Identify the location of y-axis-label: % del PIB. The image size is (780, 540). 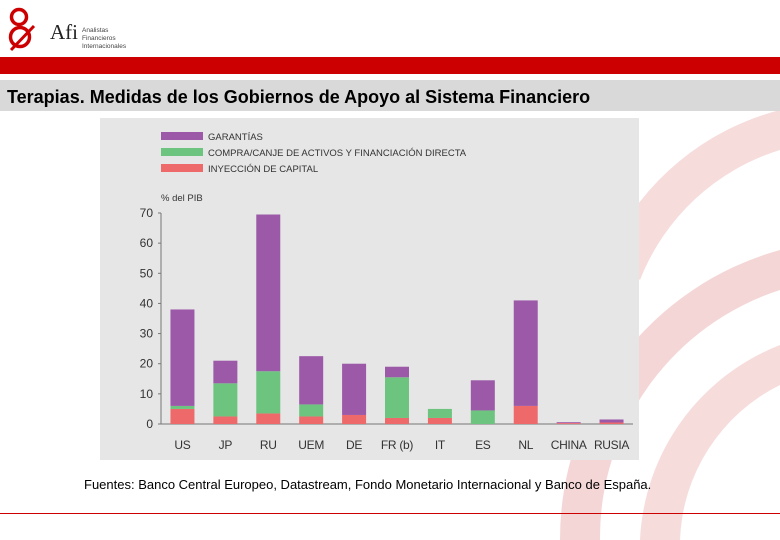
(182, 198).